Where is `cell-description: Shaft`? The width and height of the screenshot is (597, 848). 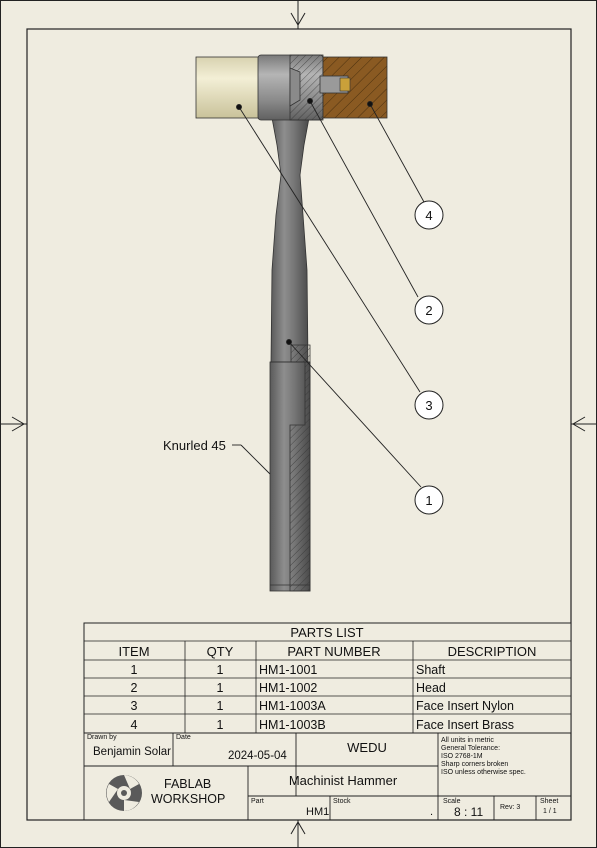
cell-description: Shaft is located at coordinates (431, 670).